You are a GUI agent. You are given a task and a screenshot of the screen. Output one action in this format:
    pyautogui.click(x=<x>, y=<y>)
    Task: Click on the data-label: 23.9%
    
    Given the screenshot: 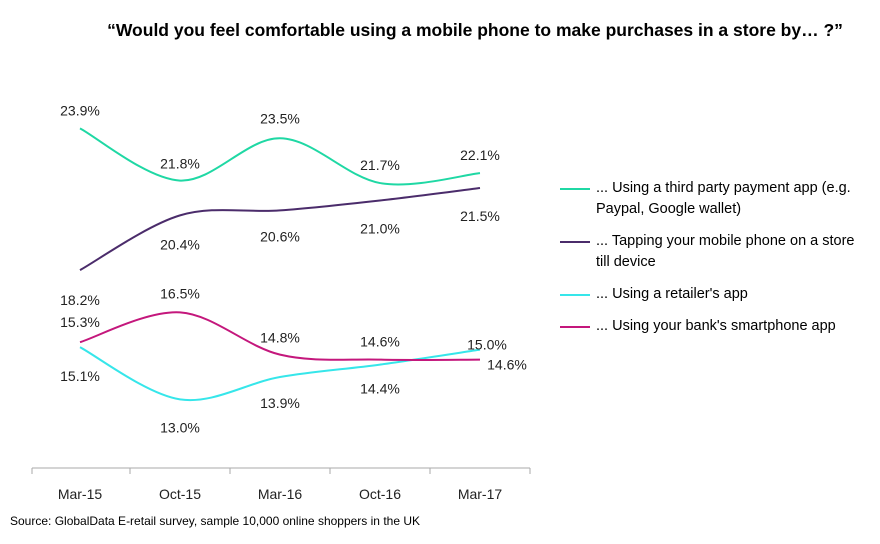 What is the action you would take?
    pyautogui.click(x=80, y=110)
    